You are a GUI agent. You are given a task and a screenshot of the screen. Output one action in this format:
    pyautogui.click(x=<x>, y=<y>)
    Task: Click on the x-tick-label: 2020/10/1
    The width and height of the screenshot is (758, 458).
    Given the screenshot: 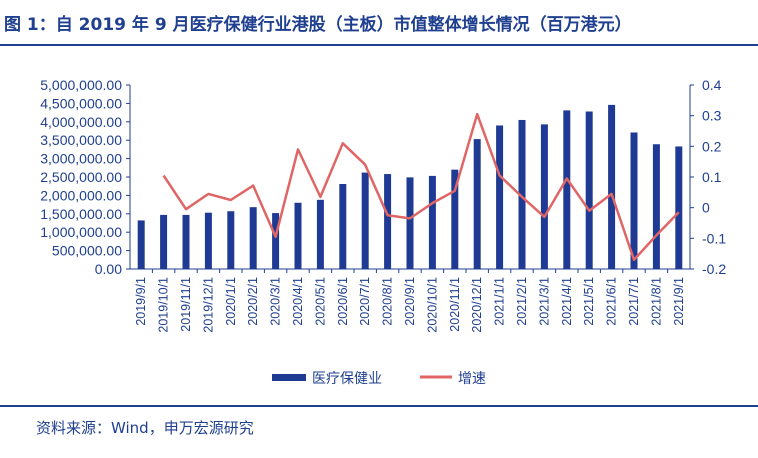 What is the action you would take?
    pyautogui.click(x=432, y=305)
    